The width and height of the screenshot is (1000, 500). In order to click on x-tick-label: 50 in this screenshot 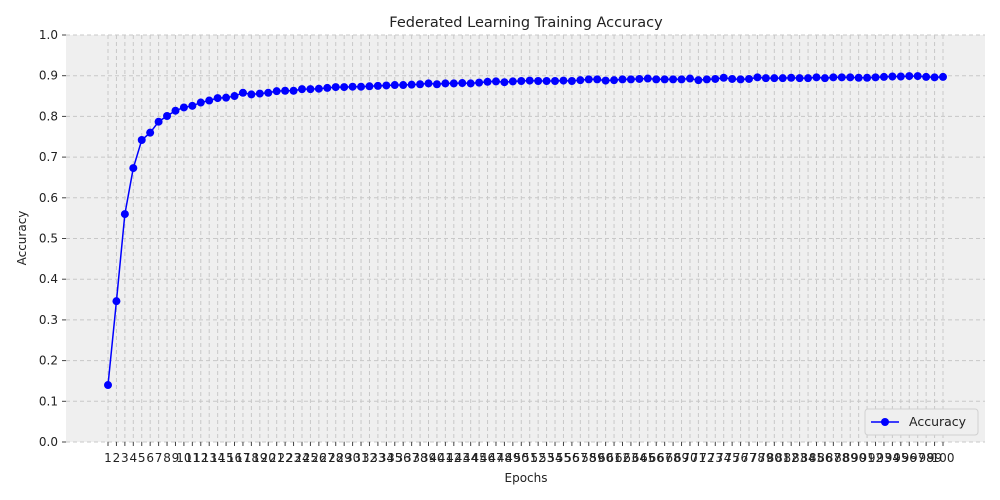, I will do `click(521, 458)`.